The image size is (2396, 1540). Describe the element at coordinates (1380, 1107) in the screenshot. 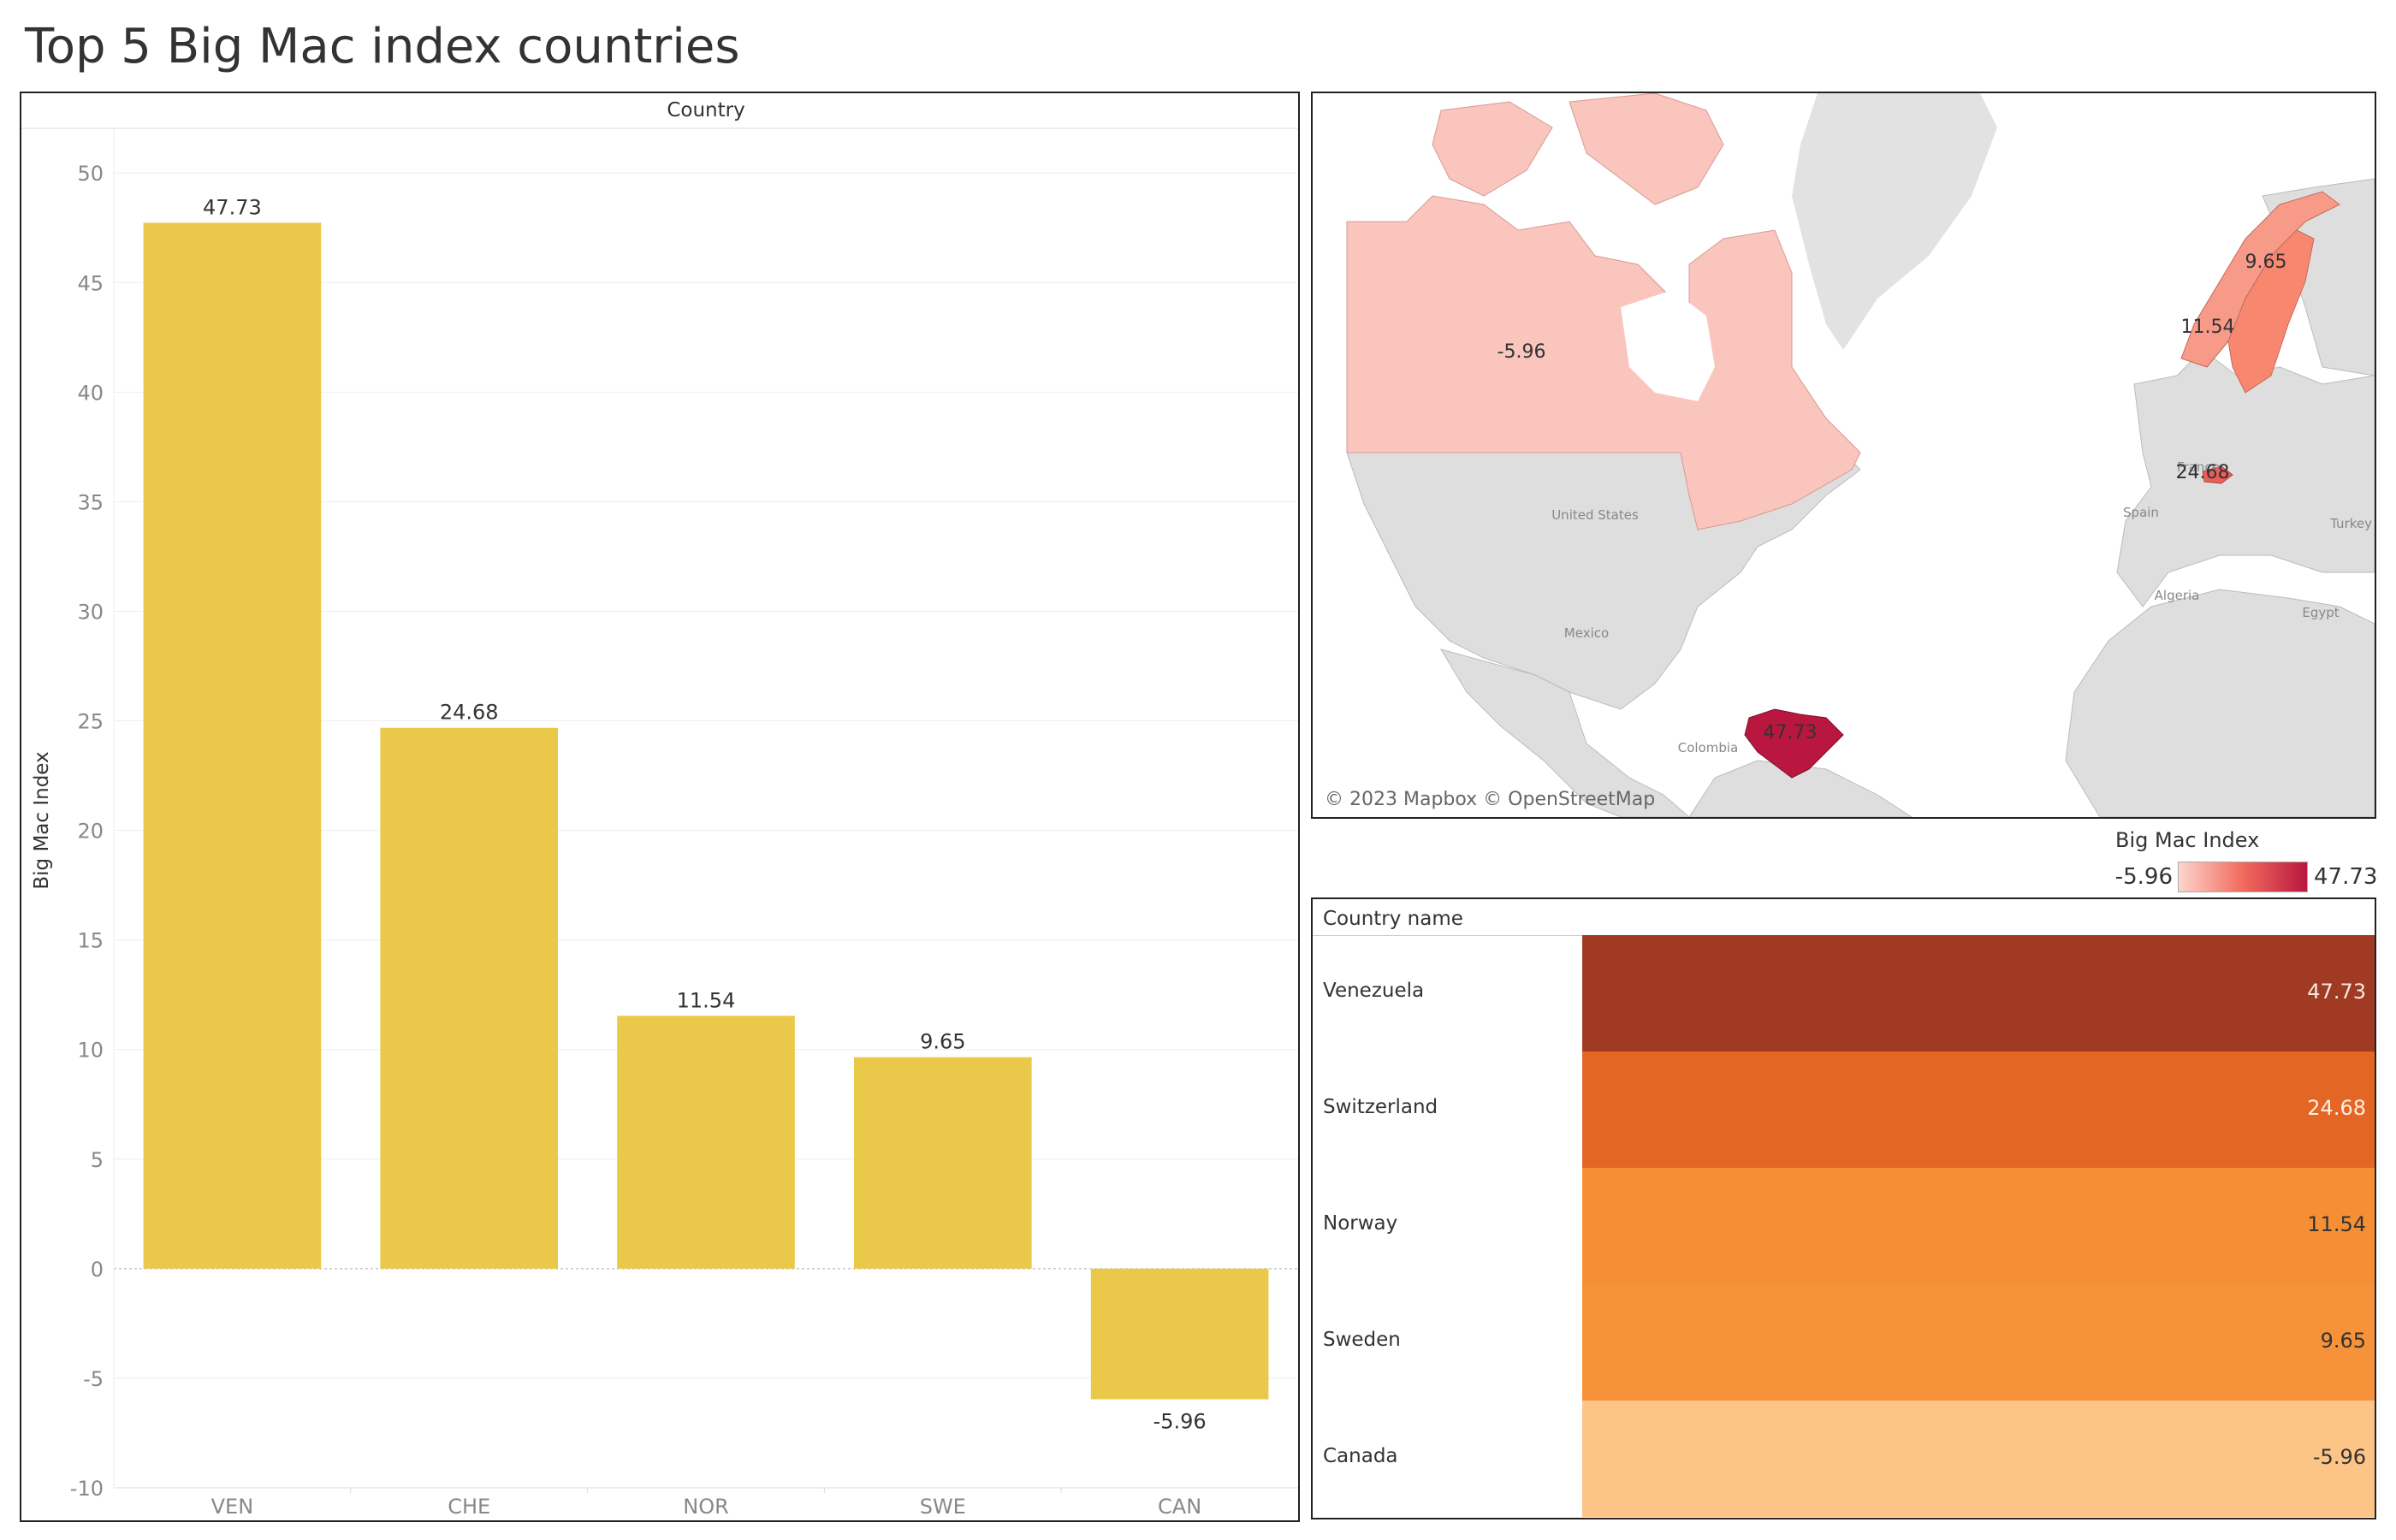

I see `row-country-name: Switzerland` at that location.